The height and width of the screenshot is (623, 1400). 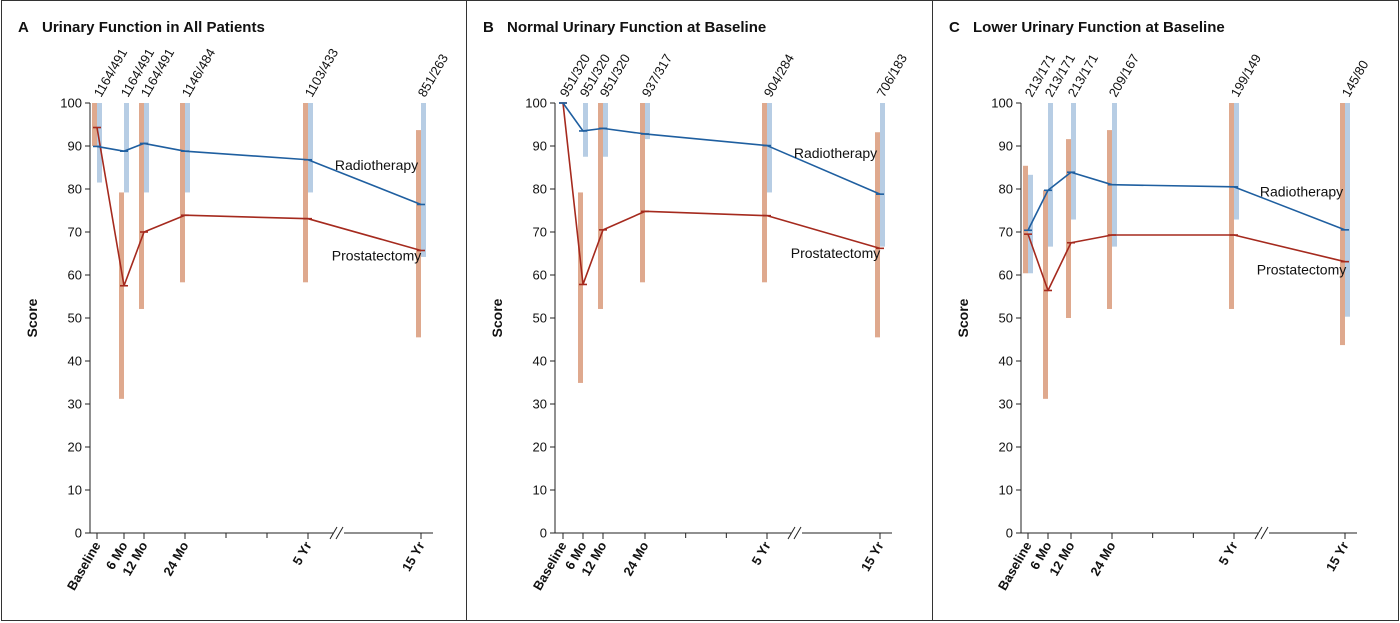 What do you see at coordinates (1342, 224) in the screenshot?
I see `panel-c-prostatectomy-range-bar-15-yr` at bounding box center [1342, 224].